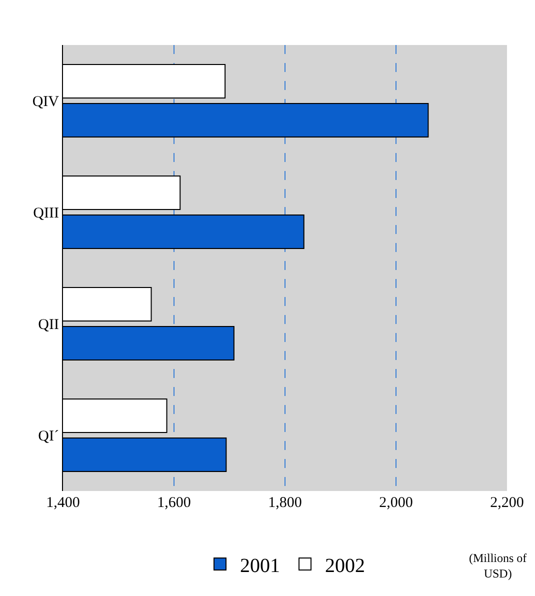 The width and height of the screenshot is (535, 596). Describe the element at coordinates (507, 503) in the screenshot. I see `x-tick-label: 2,200` at that location.